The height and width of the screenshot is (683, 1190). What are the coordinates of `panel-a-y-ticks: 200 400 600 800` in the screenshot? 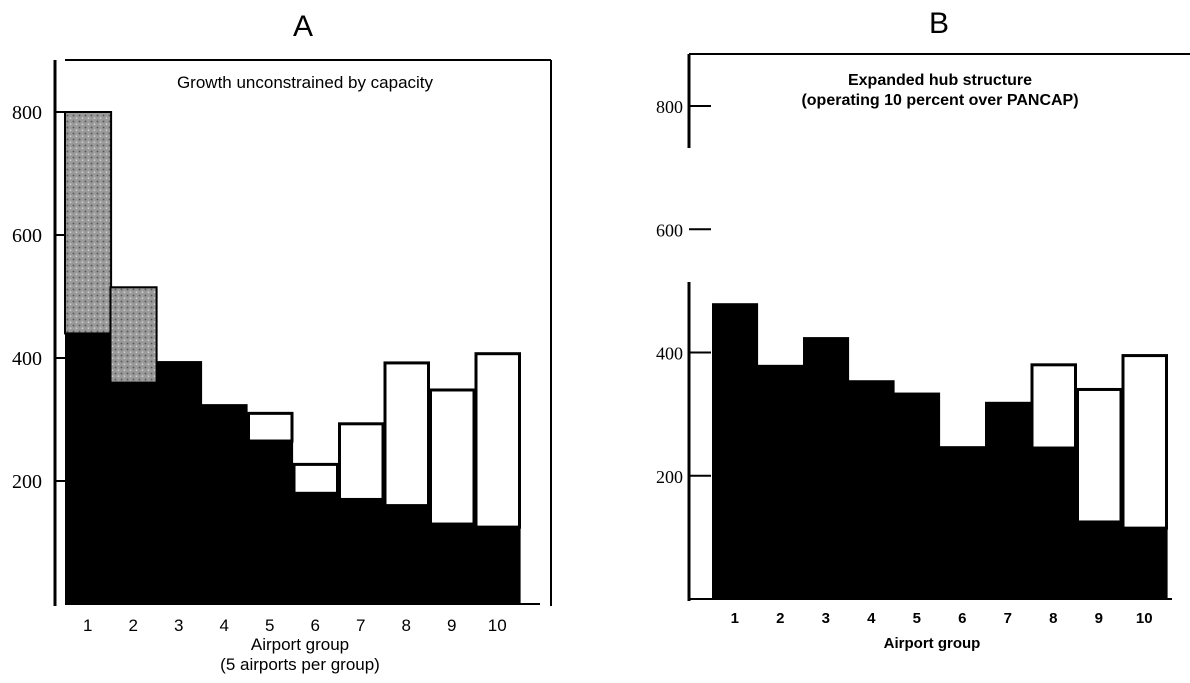 It's located at (38, 297).